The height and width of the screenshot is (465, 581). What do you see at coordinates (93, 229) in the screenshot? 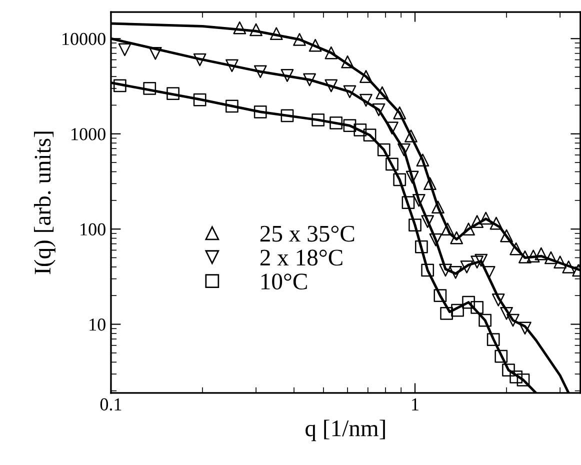
I see `y-tick-label: 100` at bounding box center [93, 229].